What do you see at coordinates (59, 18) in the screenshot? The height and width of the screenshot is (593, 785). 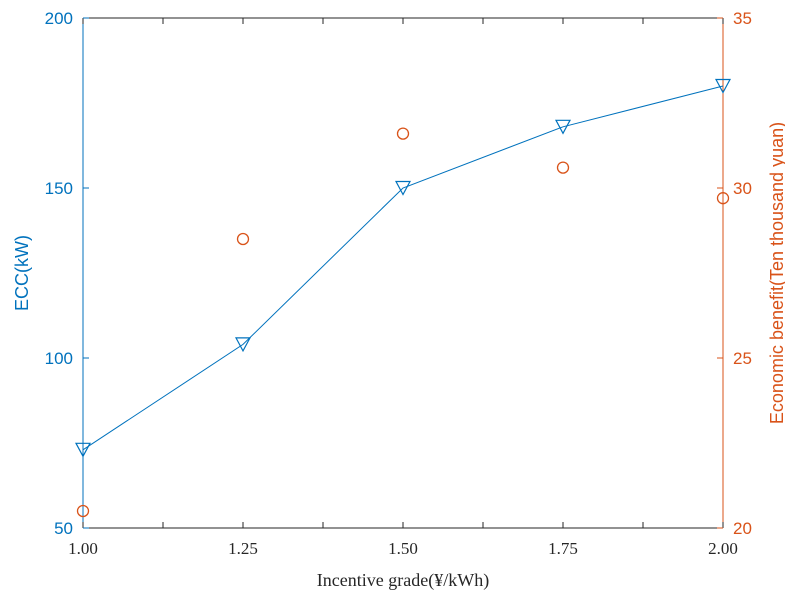 I see `y-left-tick-label: 200` at bounding box center [59, 18].